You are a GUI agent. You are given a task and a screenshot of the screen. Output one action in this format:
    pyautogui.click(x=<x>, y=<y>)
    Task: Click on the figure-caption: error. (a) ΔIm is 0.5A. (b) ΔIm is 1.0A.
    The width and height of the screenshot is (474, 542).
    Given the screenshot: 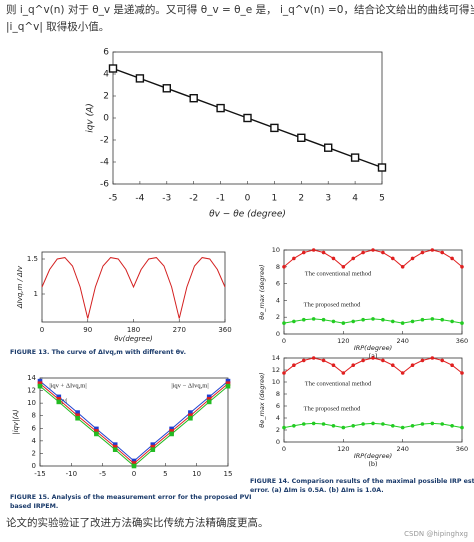 What is the action you would take?
    pyautogui.click(x=317, y=490)
    